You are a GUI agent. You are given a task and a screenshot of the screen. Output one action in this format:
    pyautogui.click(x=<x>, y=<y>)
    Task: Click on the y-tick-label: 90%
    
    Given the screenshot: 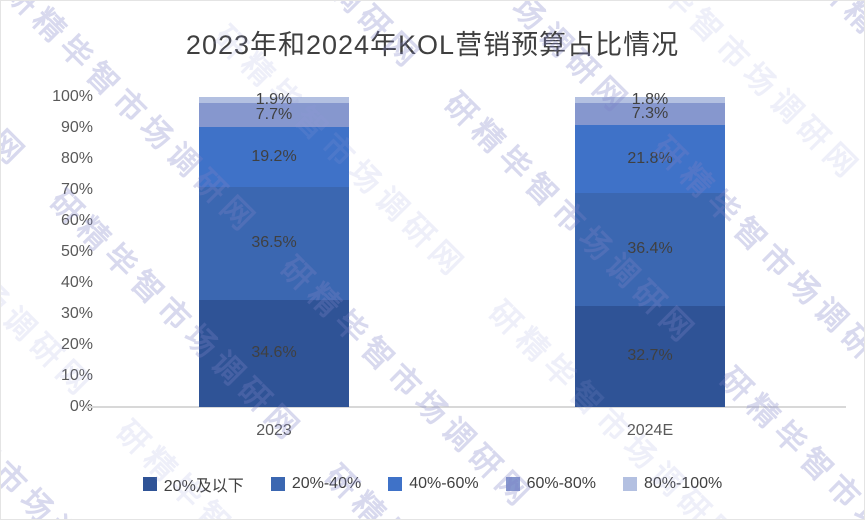 What is the action you would take?
    pyautogui.click(x=76, y=127)
    